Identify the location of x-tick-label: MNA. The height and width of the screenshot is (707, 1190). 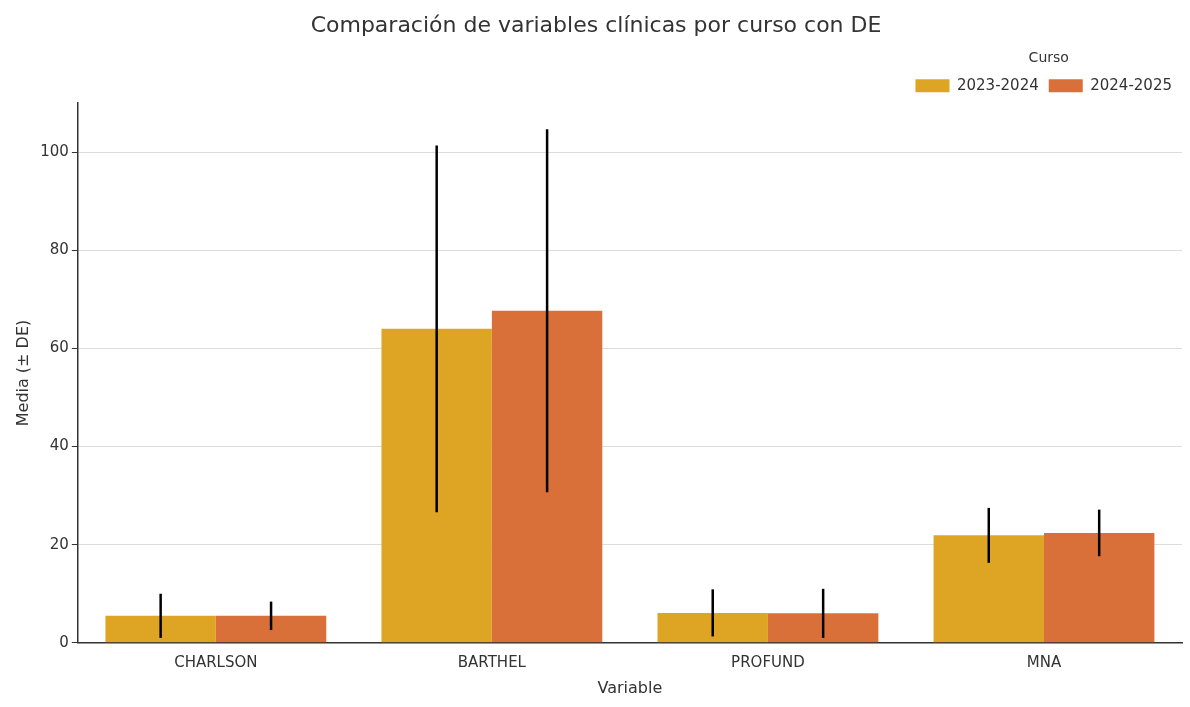
(1044, 661).